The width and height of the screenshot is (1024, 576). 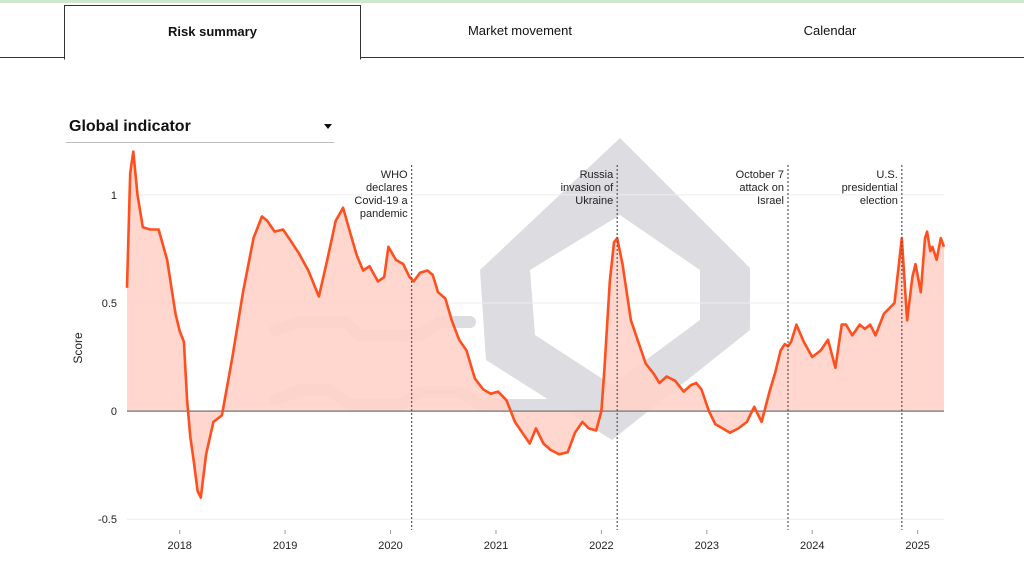 I want to click on event-annotation: October 7, so click(x=760, y=175).